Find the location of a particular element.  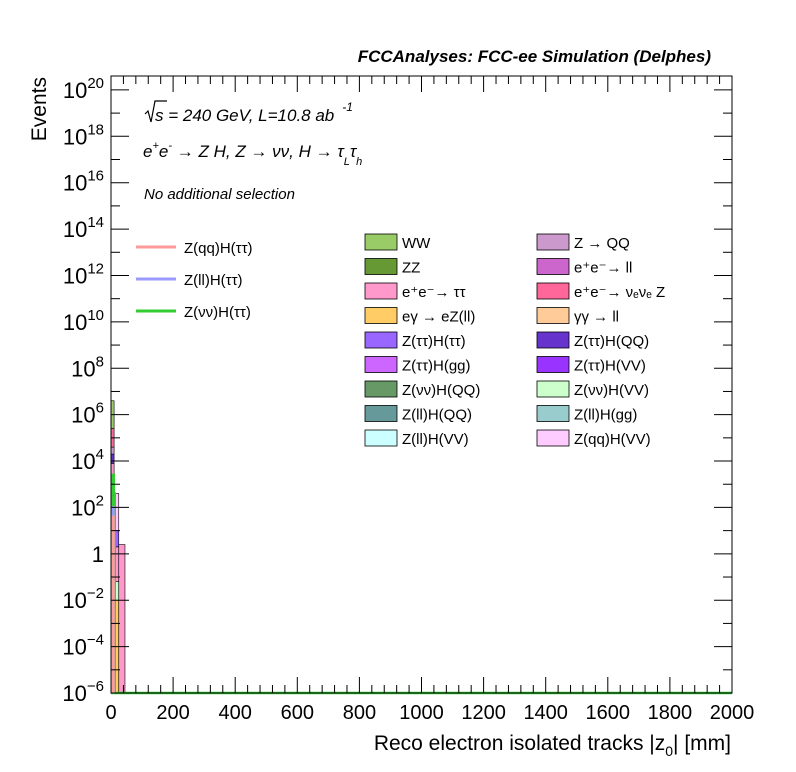

legend-entry-label: Z(ττ)H(VV) is located at coordinates (610, 366).